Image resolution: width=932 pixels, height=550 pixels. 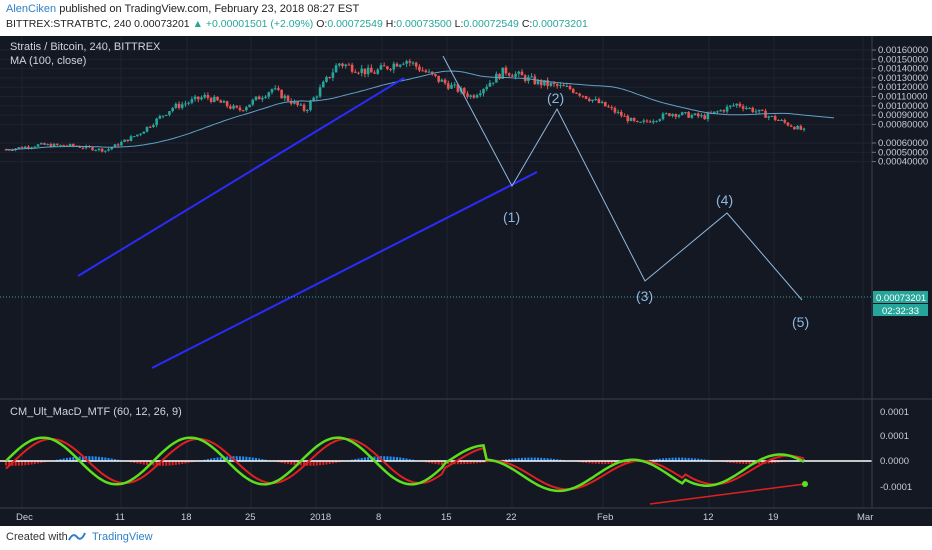 What do you see at coordinates (31, 9) in the screenshot?
I see `author-link: AlenCiken` at bounding box center [31, 9].